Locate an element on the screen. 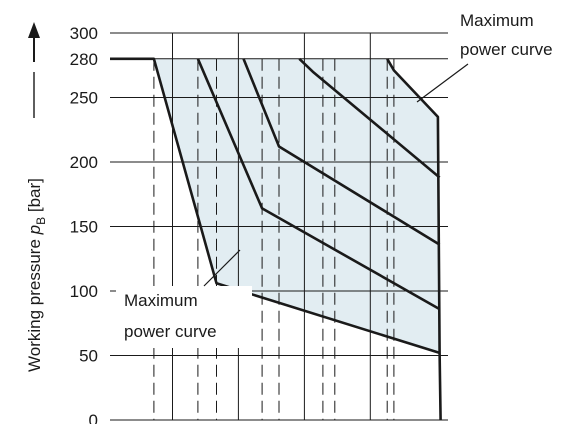 Image resolution: width=586 pixels, height=424 pixels. y-tick-280: 280 is located at coordinates (84, 59).